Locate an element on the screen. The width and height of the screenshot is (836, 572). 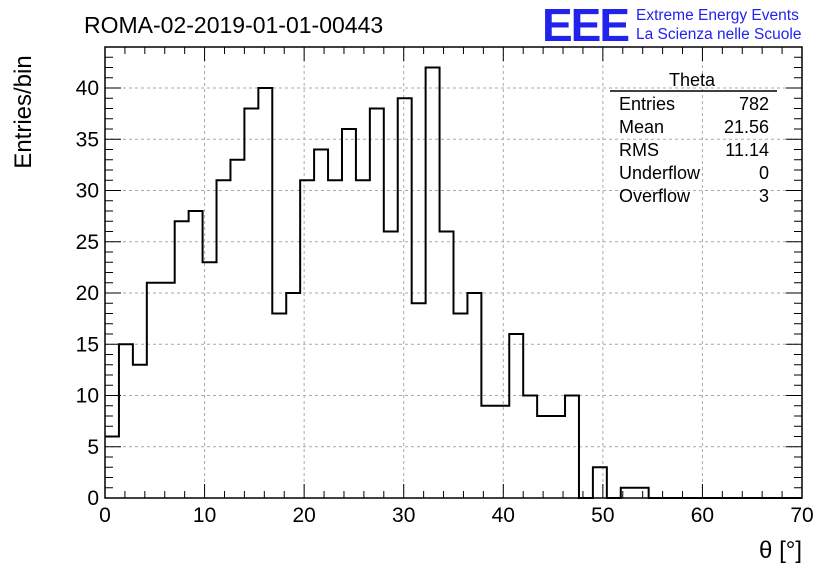
stats-value-rms: 11.14 is located at coordinates (747, 150).